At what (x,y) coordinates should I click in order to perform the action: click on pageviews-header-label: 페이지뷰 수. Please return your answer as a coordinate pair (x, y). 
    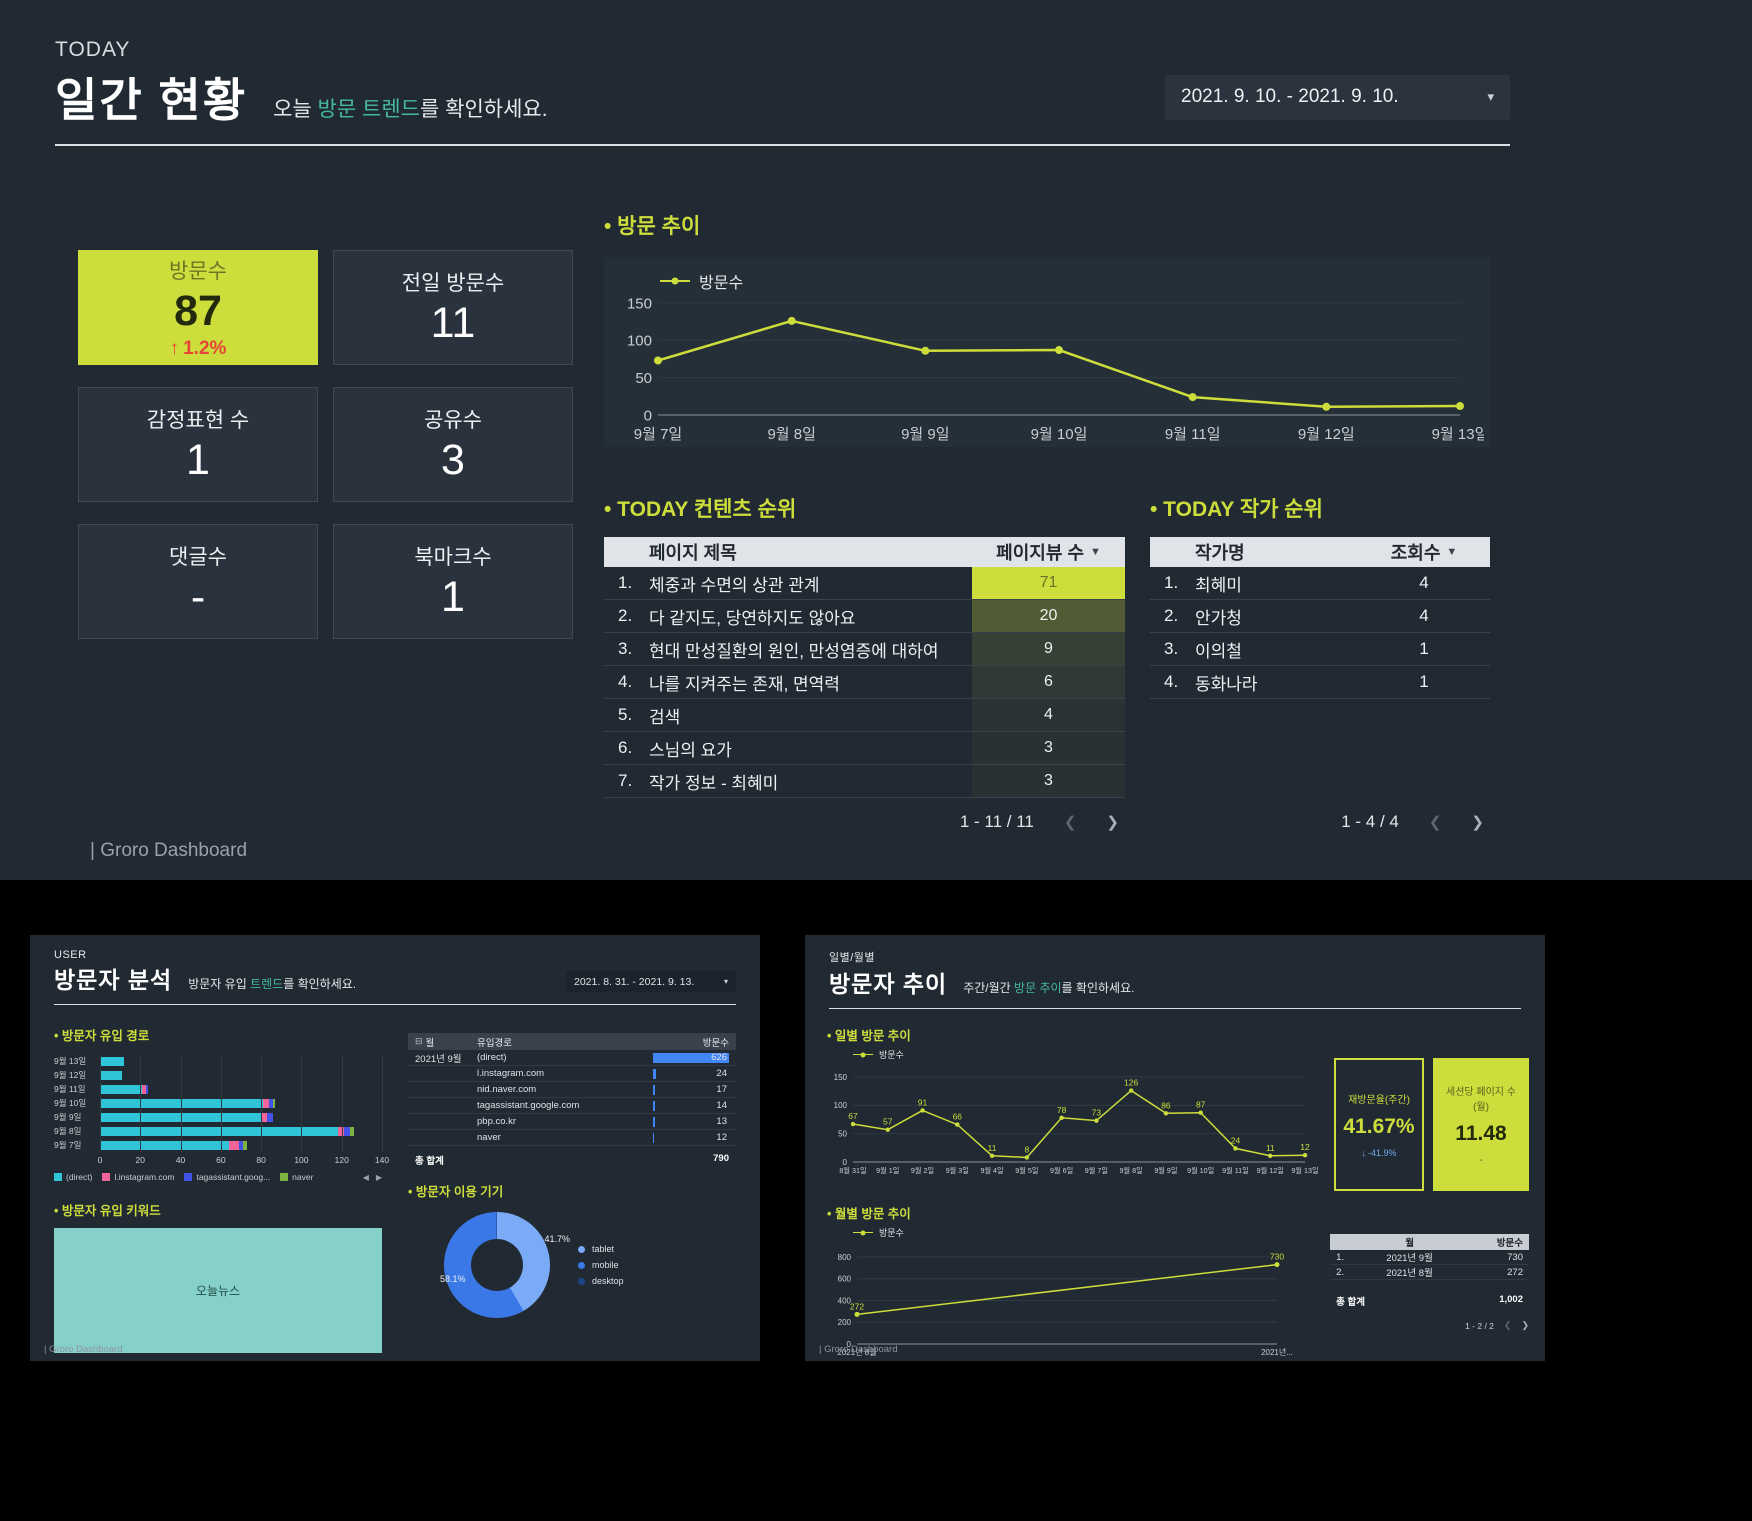
    Looking at the image, I should click on (1040, 553).